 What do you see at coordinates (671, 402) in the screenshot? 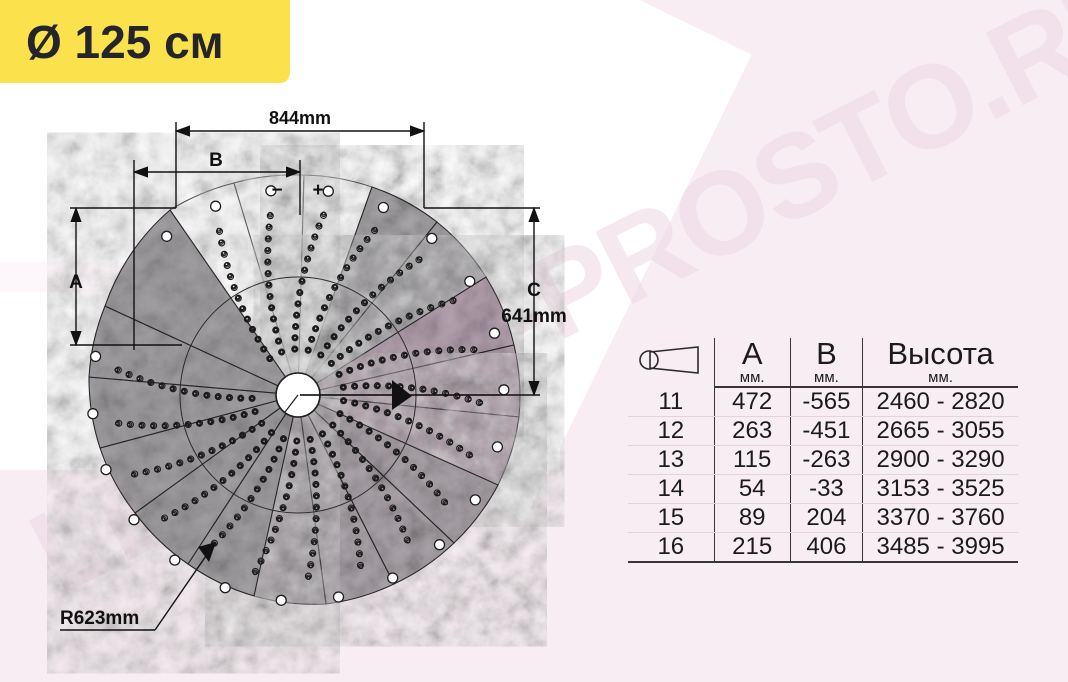
I see `cell-steps: 11` at bounding box center [671, 402].